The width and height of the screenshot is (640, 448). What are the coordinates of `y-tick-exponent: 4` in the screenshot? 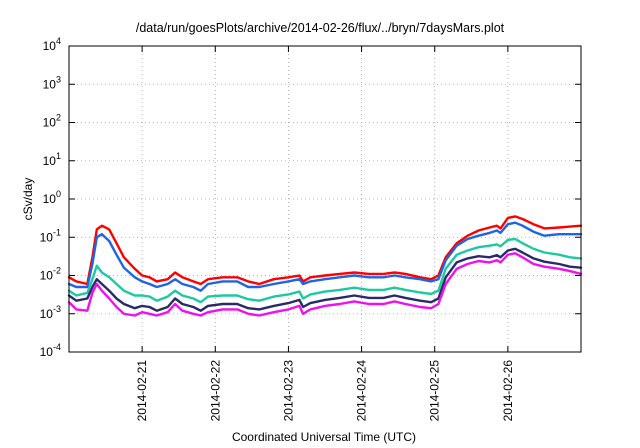 It's located at (58, 41).